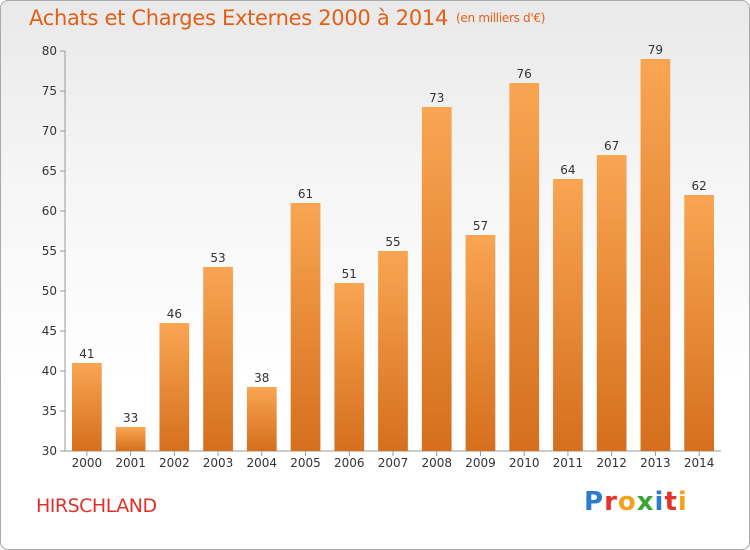 The image size is (750, 550). I want to click on x-tick-label: 2005, so click(305, 463).